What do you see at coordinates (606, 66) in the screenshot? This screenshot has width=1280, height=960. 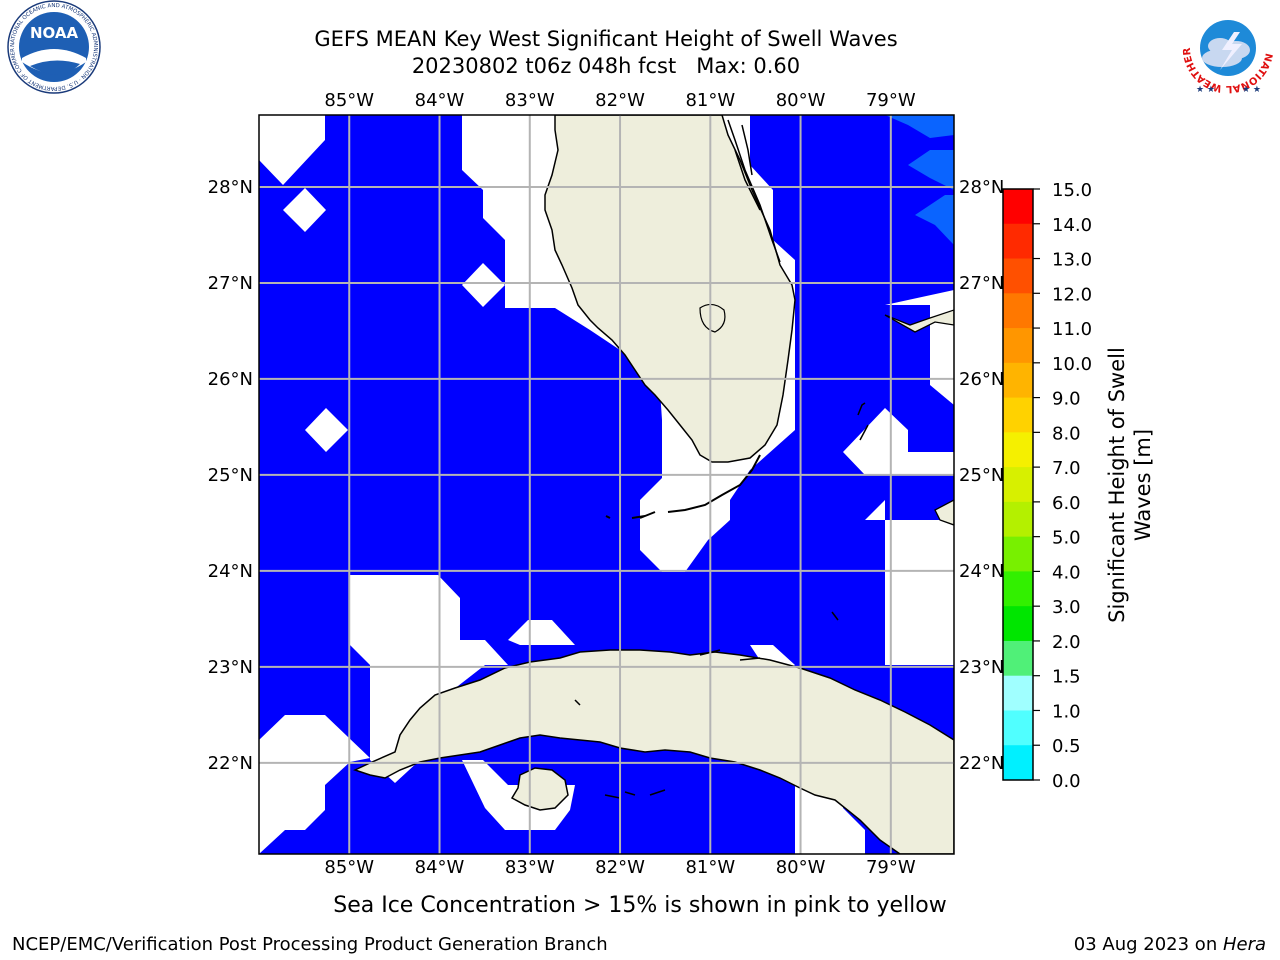 I see `title-line-2: 20230802 t06z 048h fcst Max: 0.60` at bounding box center [606, 66].